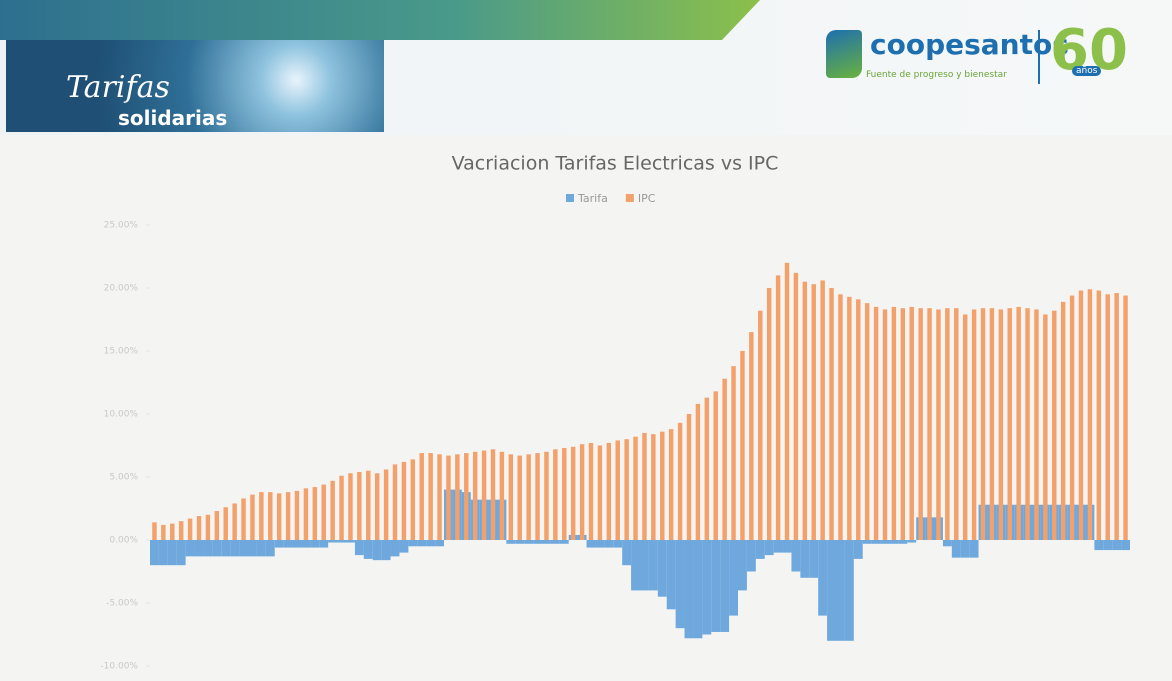 This screenshot has height=681, width=1172. Describe the element at coordinates (380, 20) in the screenshot. I see `banner-stripe` at that location.